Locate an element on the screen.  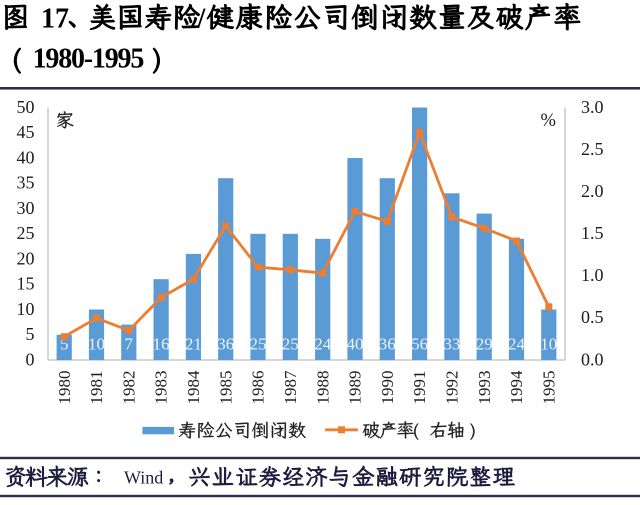
svg-text: 0 is located at coordinates (30, 359).